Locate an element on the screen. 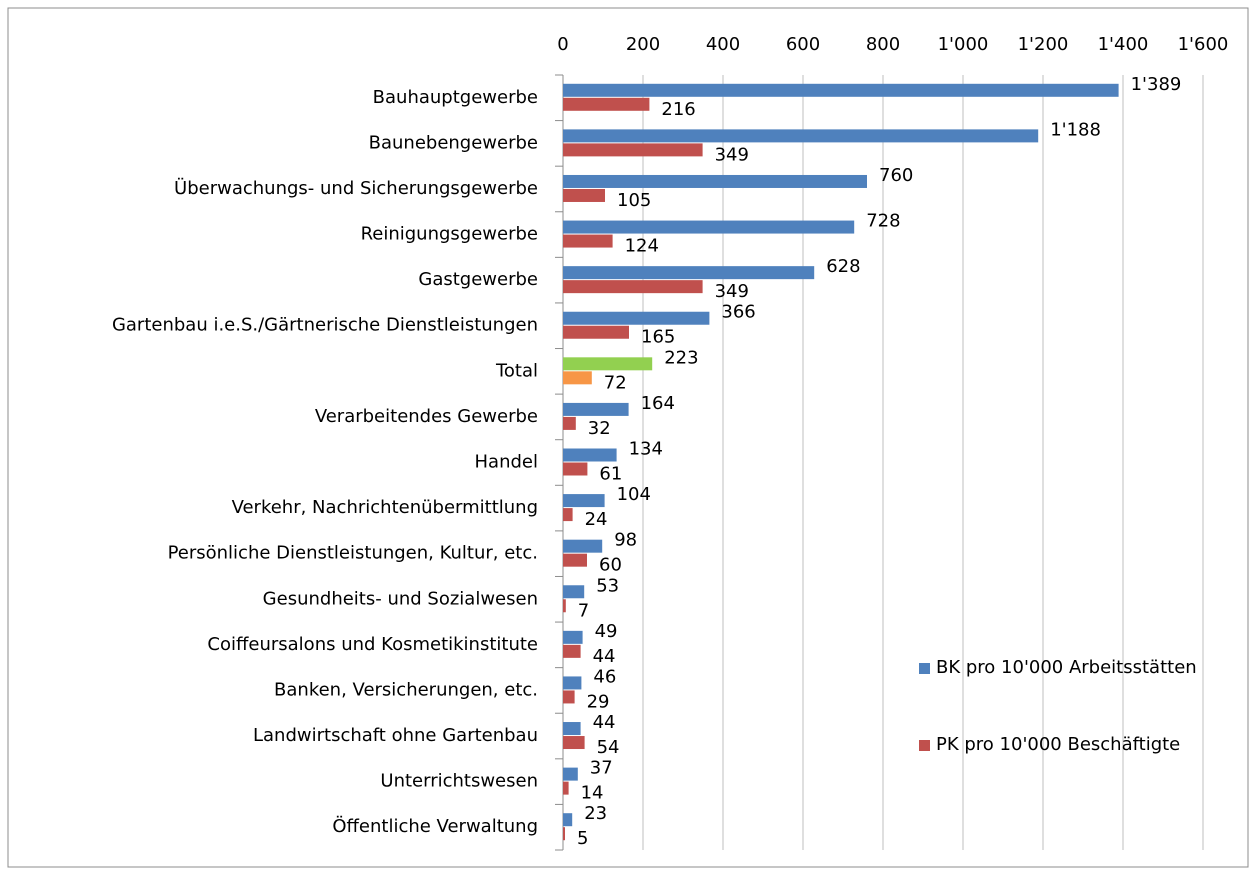 This screenshot has height=875, width=1256. x-tick-label: 0 is located at coordinates (562, 44).